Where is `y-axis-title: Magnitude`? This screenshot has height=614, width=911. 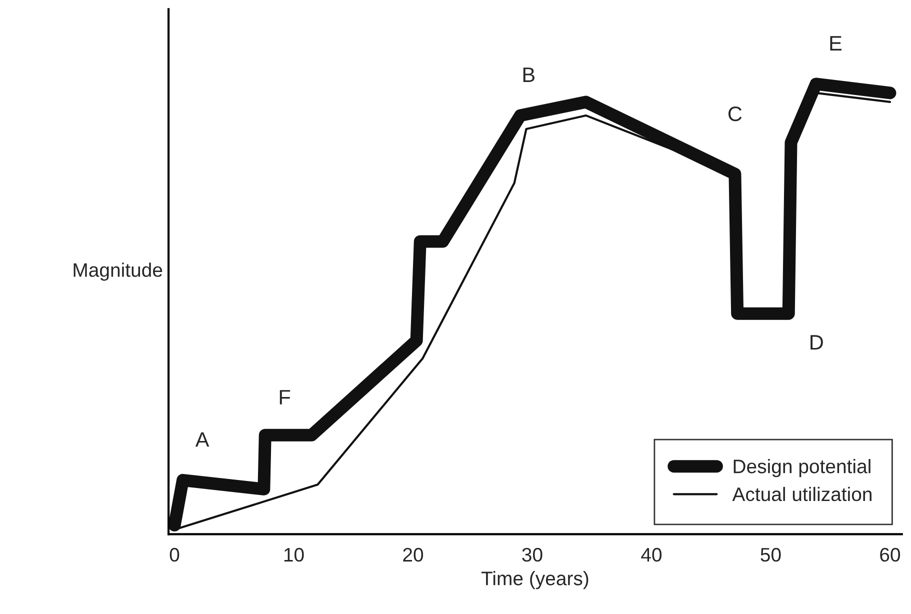 y-axis-title: Magnitude is located at coordinates (118, 271).